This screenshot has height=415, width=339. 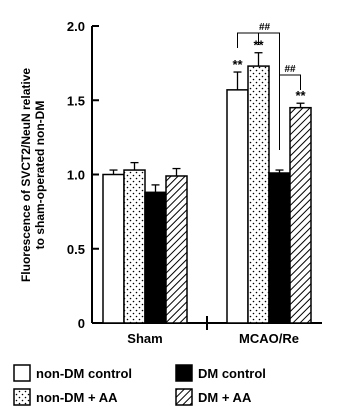 I want to click on y-tick-label: 0.5, so click(x=76, y=249).